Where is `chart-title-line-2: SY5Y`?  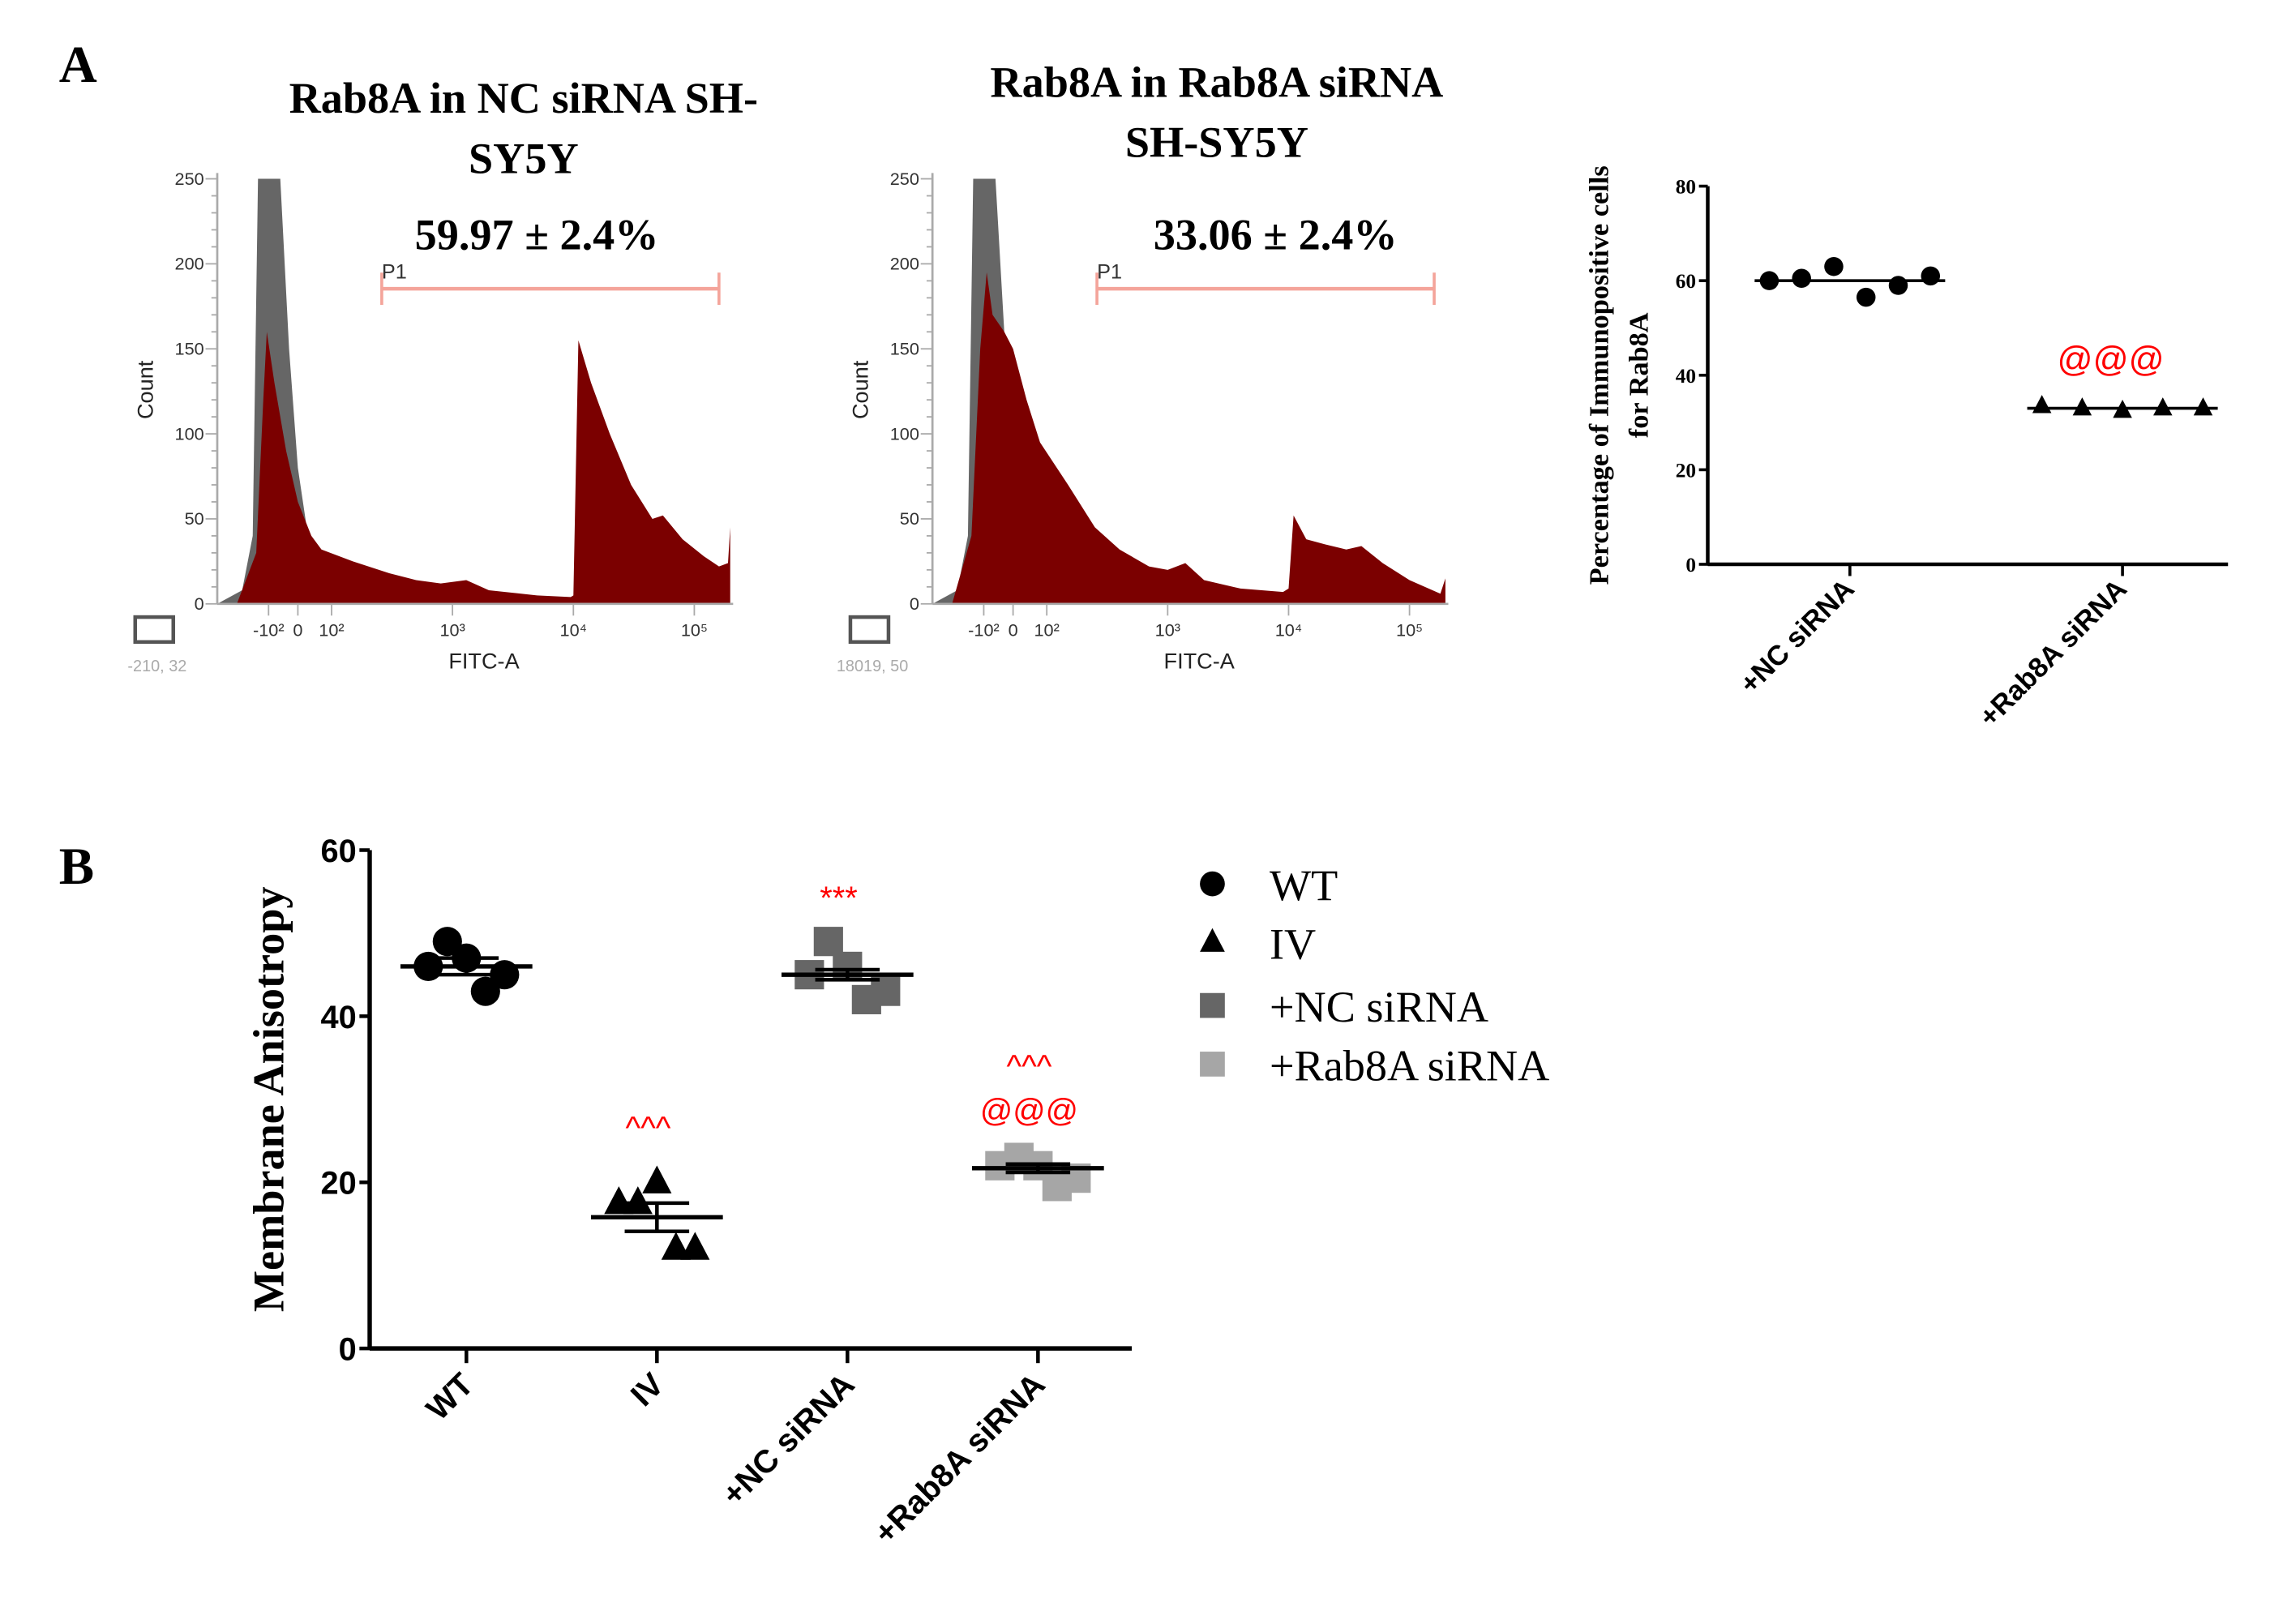 chart-title-line-2: SY5Y is located at coordinates (524, 158).